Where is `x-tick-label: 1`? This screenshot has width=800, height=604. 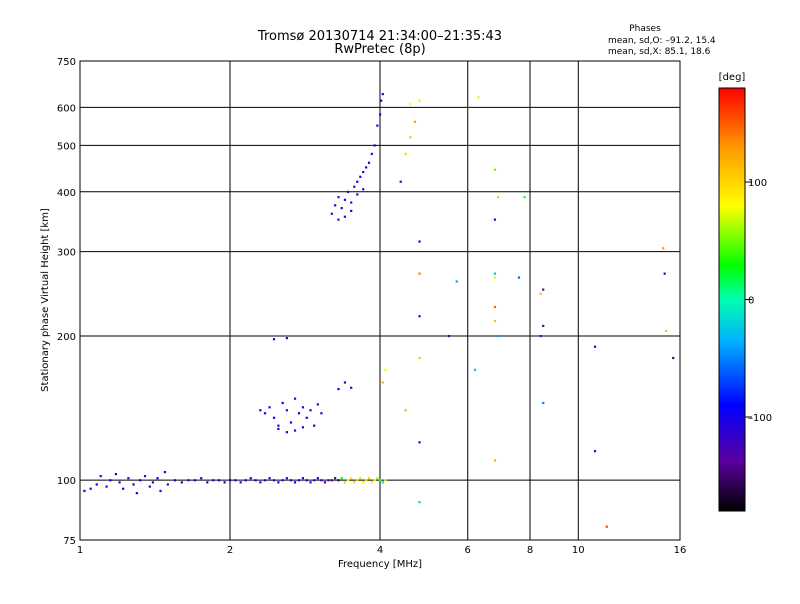
x-tick-label: 1 is located at coordinates (80, 550).